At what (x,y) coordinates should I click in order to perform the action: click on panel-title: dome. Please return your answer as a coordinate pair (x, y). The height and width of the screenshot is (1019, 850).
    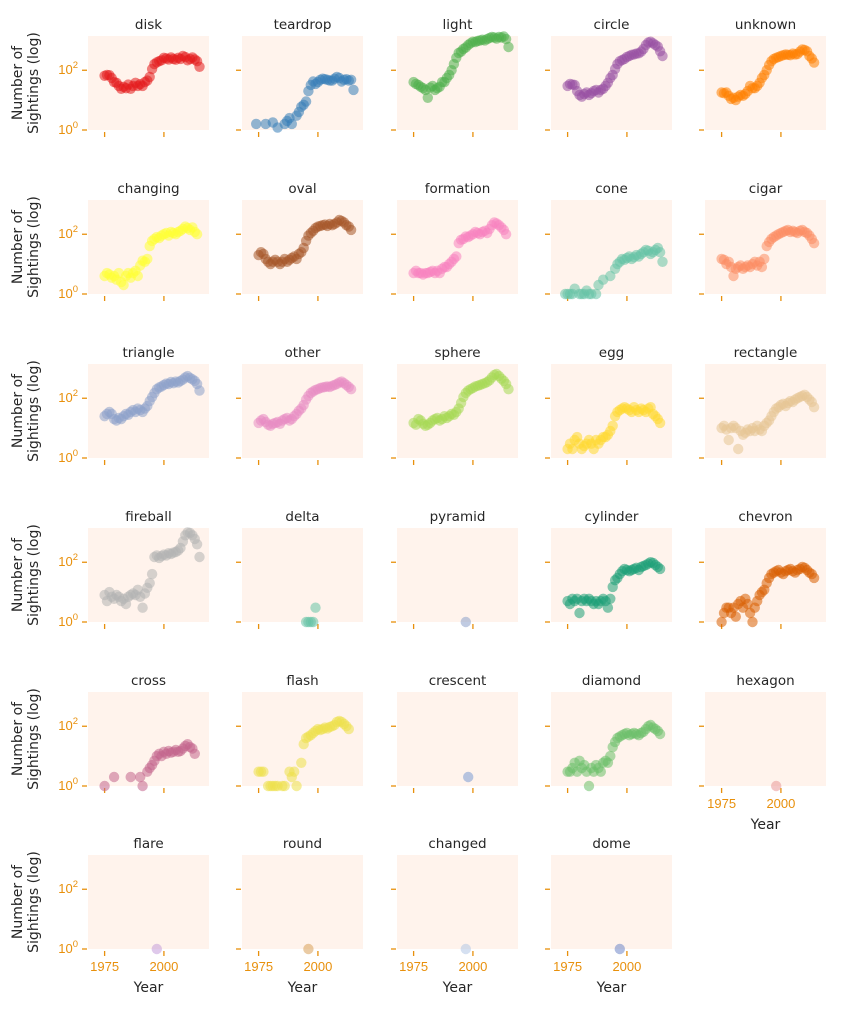
    Looking at the image, I should click on (611, 844).